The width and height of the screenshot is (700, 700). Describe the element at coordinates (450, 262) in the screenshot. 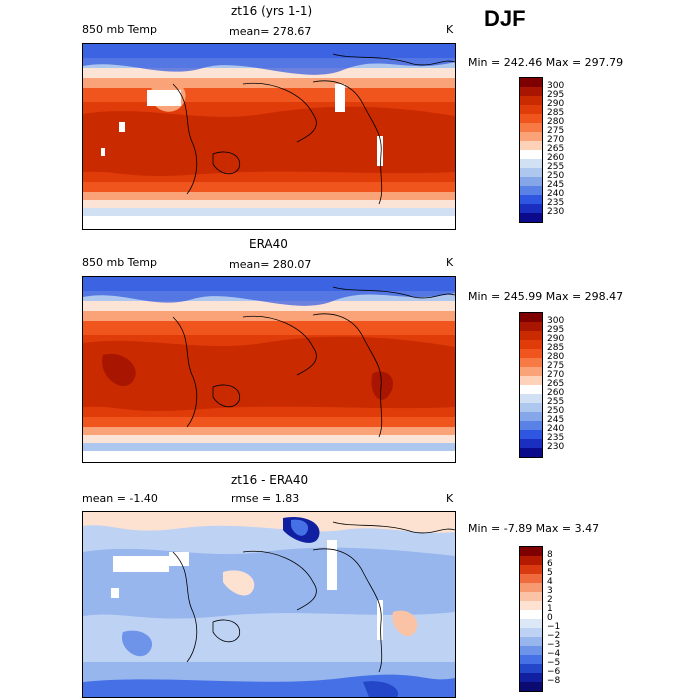

I see `panel-2-units: K` at that location.